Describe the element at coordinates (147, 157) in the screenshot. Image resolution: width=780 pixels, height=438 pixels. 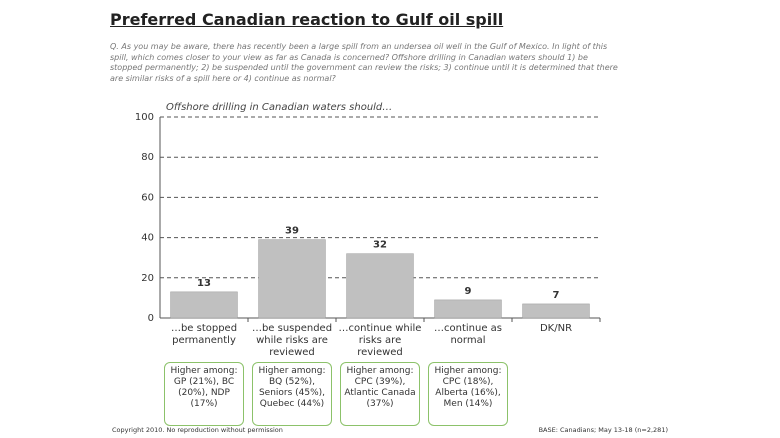
I see `y-tick-label: 80` at that location.